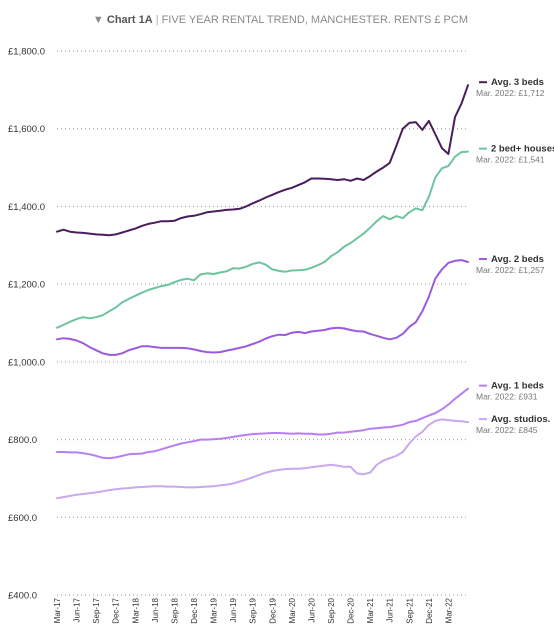 The width and height of the screenshot is (554, 639). I want to click on x-tick-label: Dec-19, so click(272, 610).